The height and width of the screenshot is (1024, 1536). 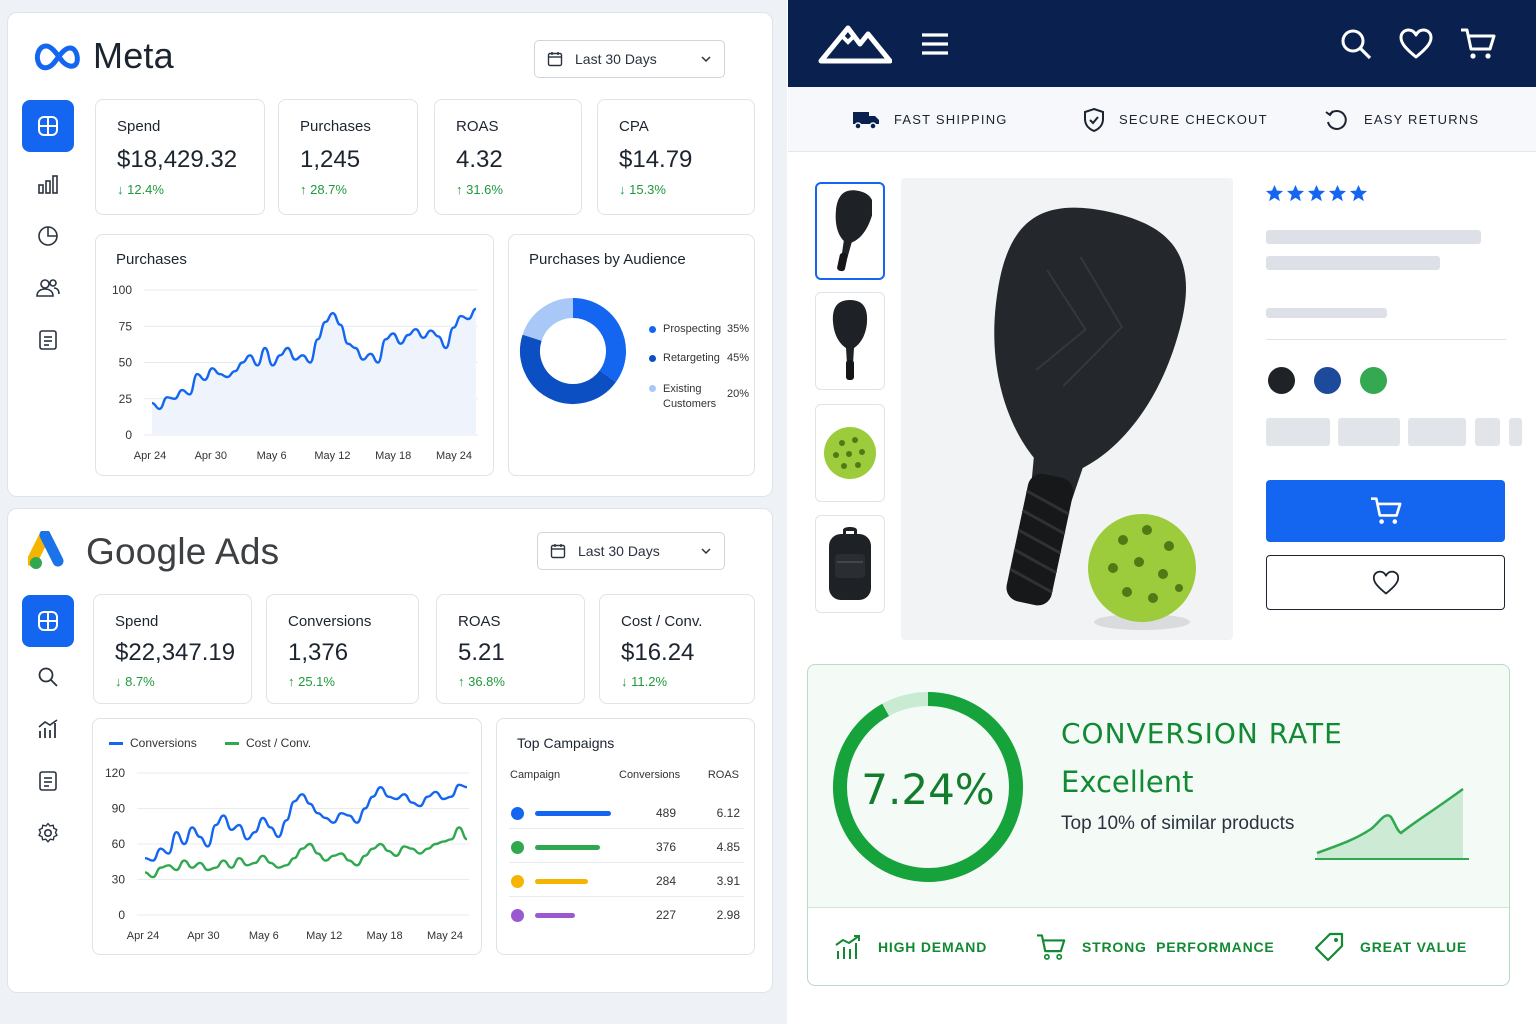 What do you see at coordinates (855, 42) in the screenshot?
I see `mountain-logo-icon` at bounding box center [855, 42].